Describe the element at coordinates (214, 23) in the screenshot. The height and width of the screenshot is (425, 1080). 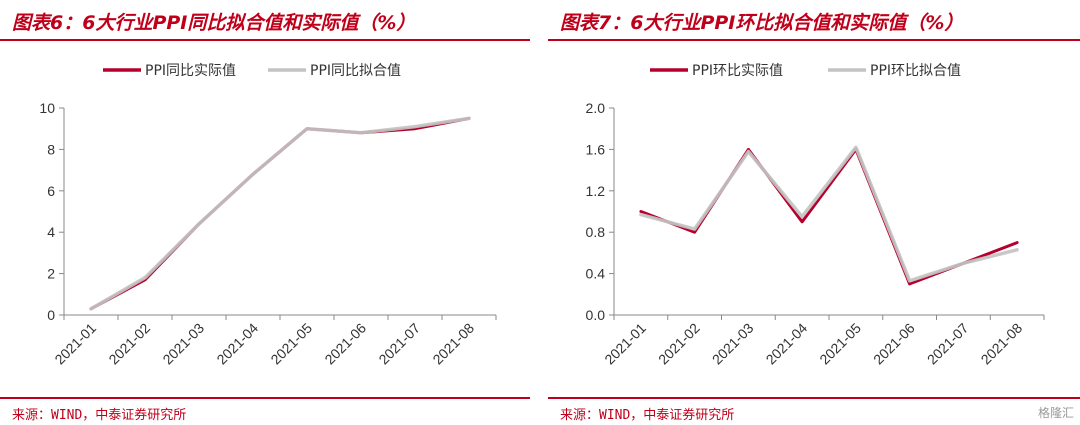
I see `chart-title: 图表6：6大行业PPI同比拟合值和实际值（%）` at that location.